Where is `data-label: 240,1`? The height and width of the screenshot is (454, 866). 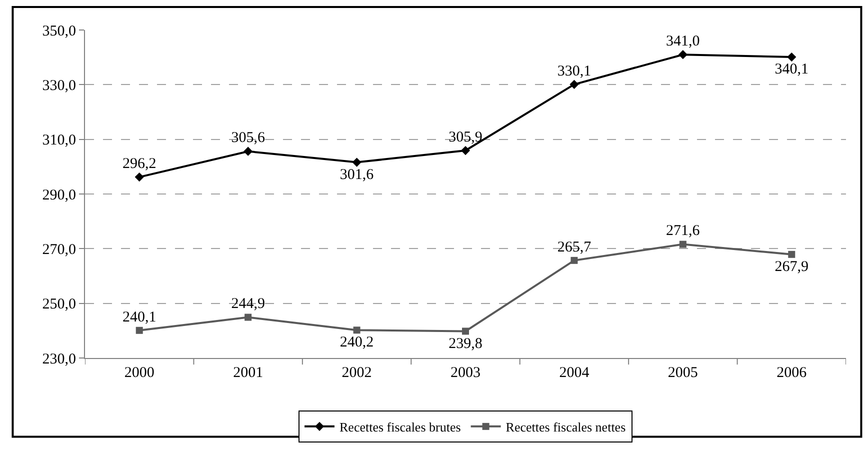
data-label: 240,1 is located at coordinates (139, 317).